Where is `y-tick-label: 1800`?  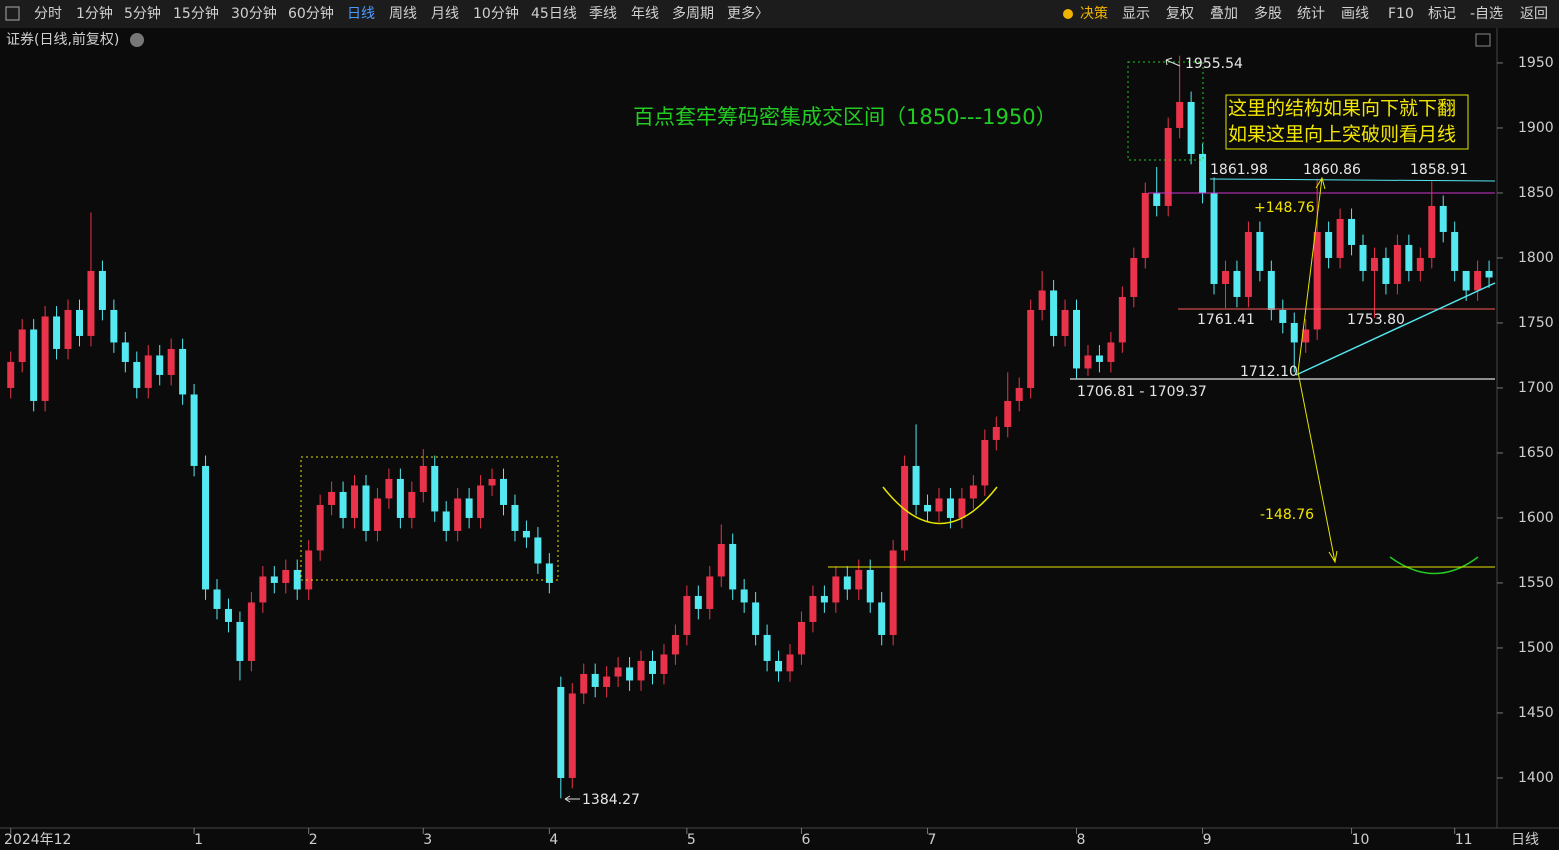 y-tick-label: 1800 is located at coordinates (1536, 258).